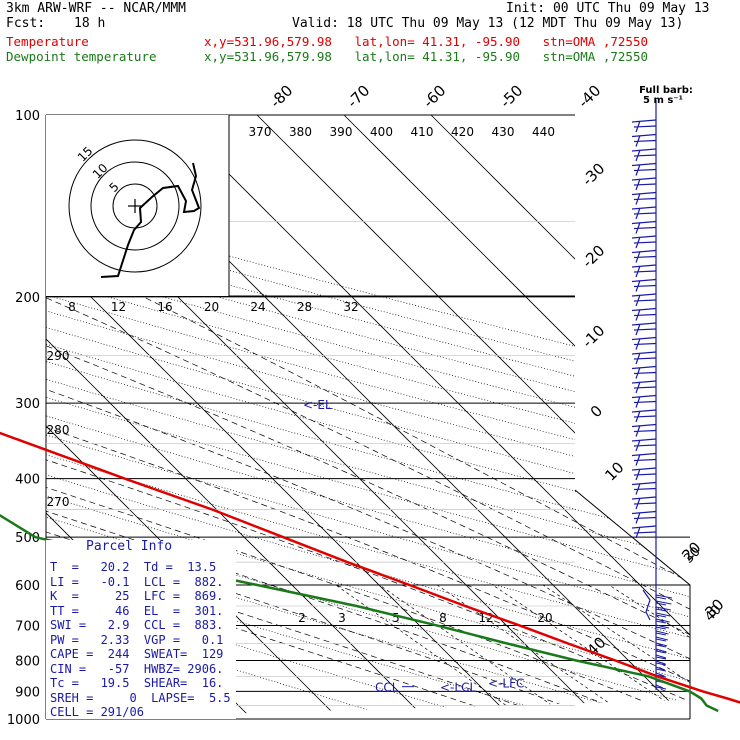  Describe the element at coordinates (614, 471) in the screenshot. I see `isotherm-label: 10` at that location.